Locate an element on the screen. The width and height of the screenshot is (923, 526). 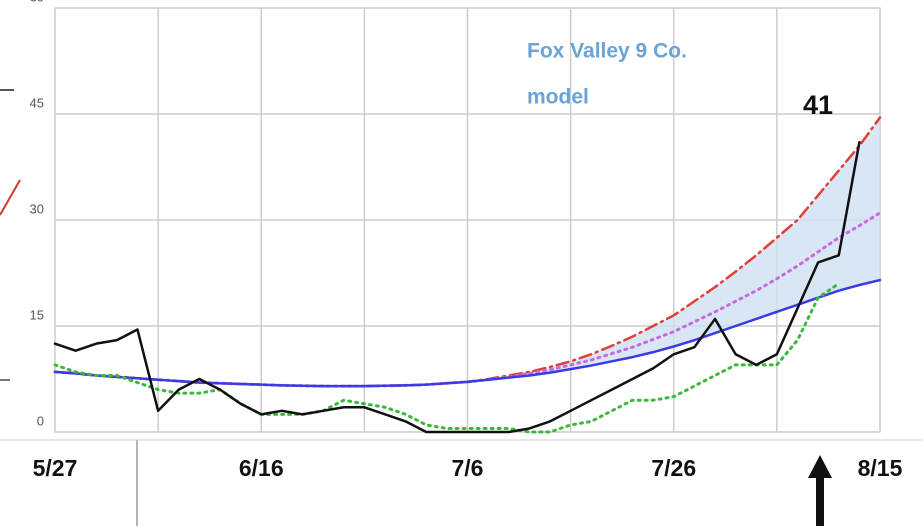
annotation: Fox Valley 9 Co. is located at coordinates (607, 51).